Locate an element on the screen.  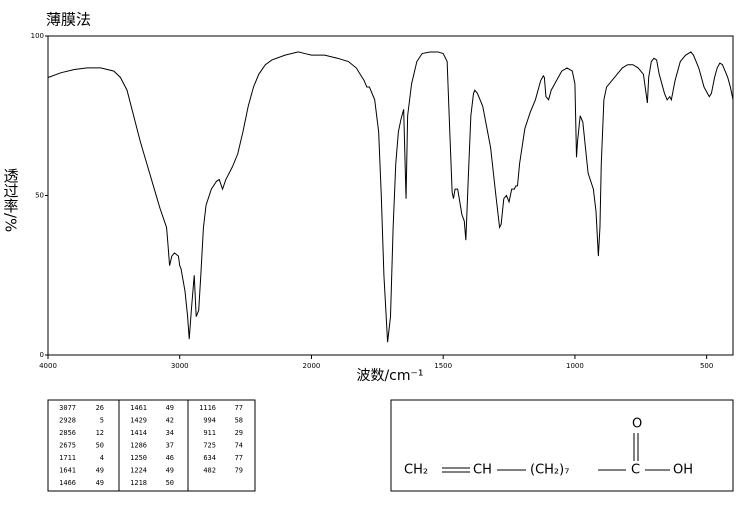
peak-transmittance: 5 is located at coordinates (102, 421).